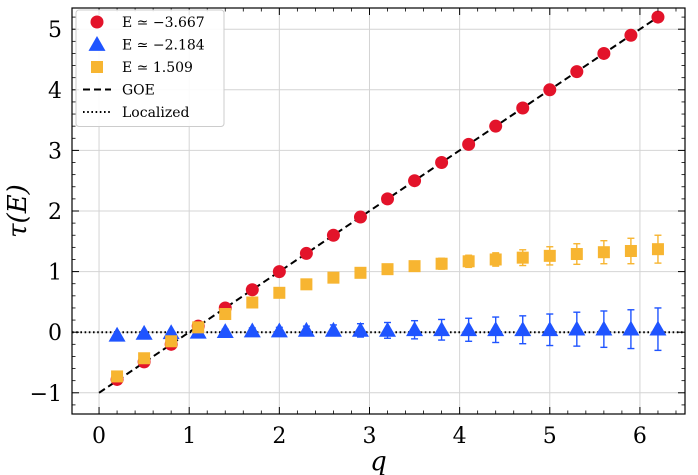 Image resolution: width=698 pixels, height=475 pixels. I want to click on x-tick-label: 6, so click(640, 436).